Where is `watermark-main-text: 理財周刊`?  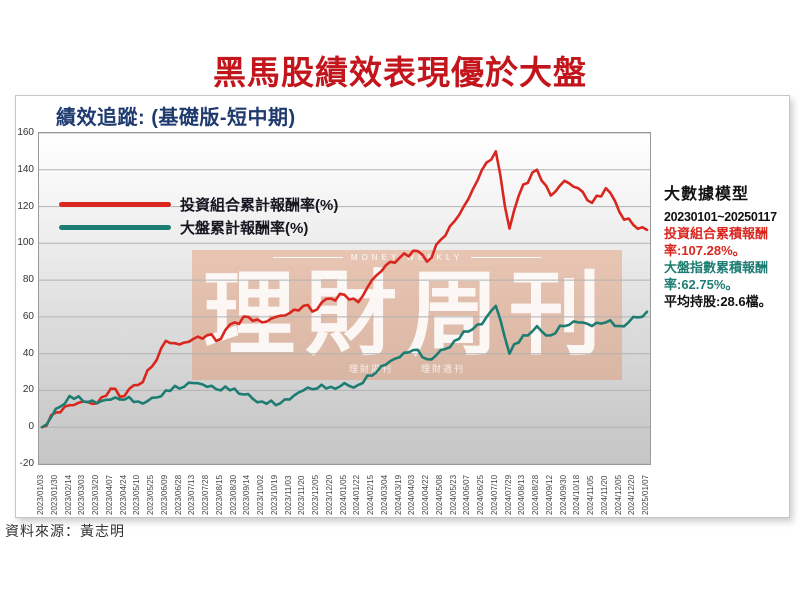 watermark-main-text: 理財周刊 is located at coordinates (406, 314).